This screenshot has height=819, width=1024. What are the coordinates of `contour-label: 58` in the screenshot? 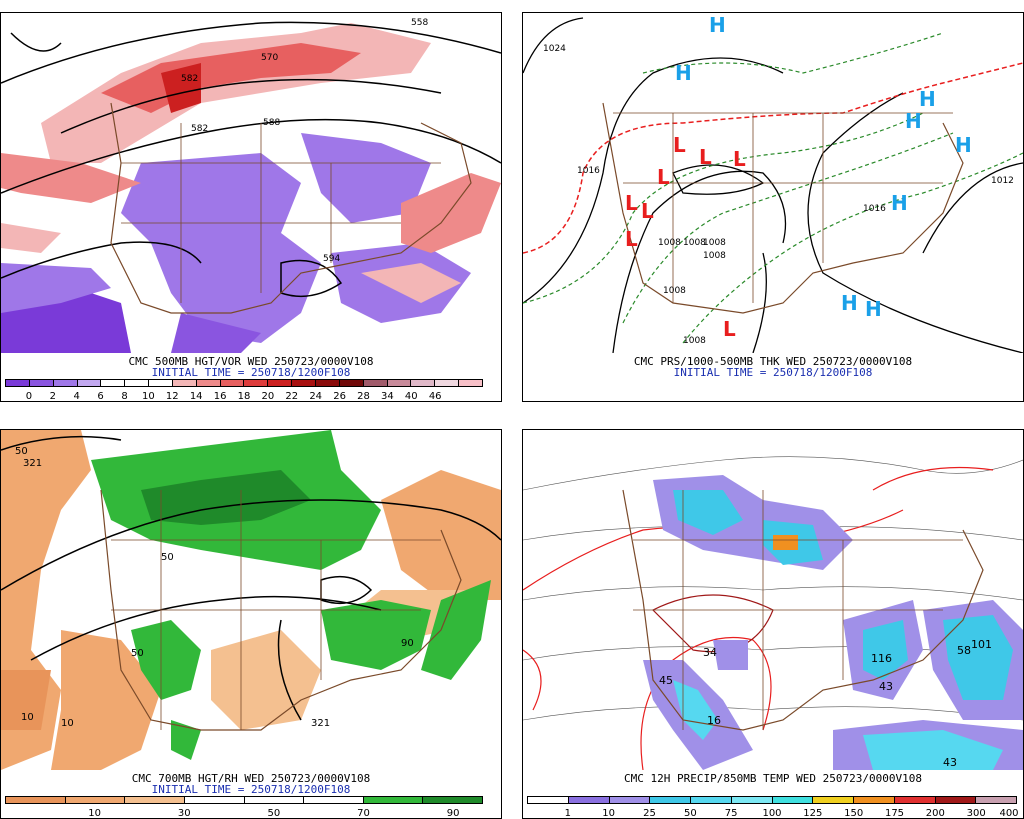 It's located at (964, 650).